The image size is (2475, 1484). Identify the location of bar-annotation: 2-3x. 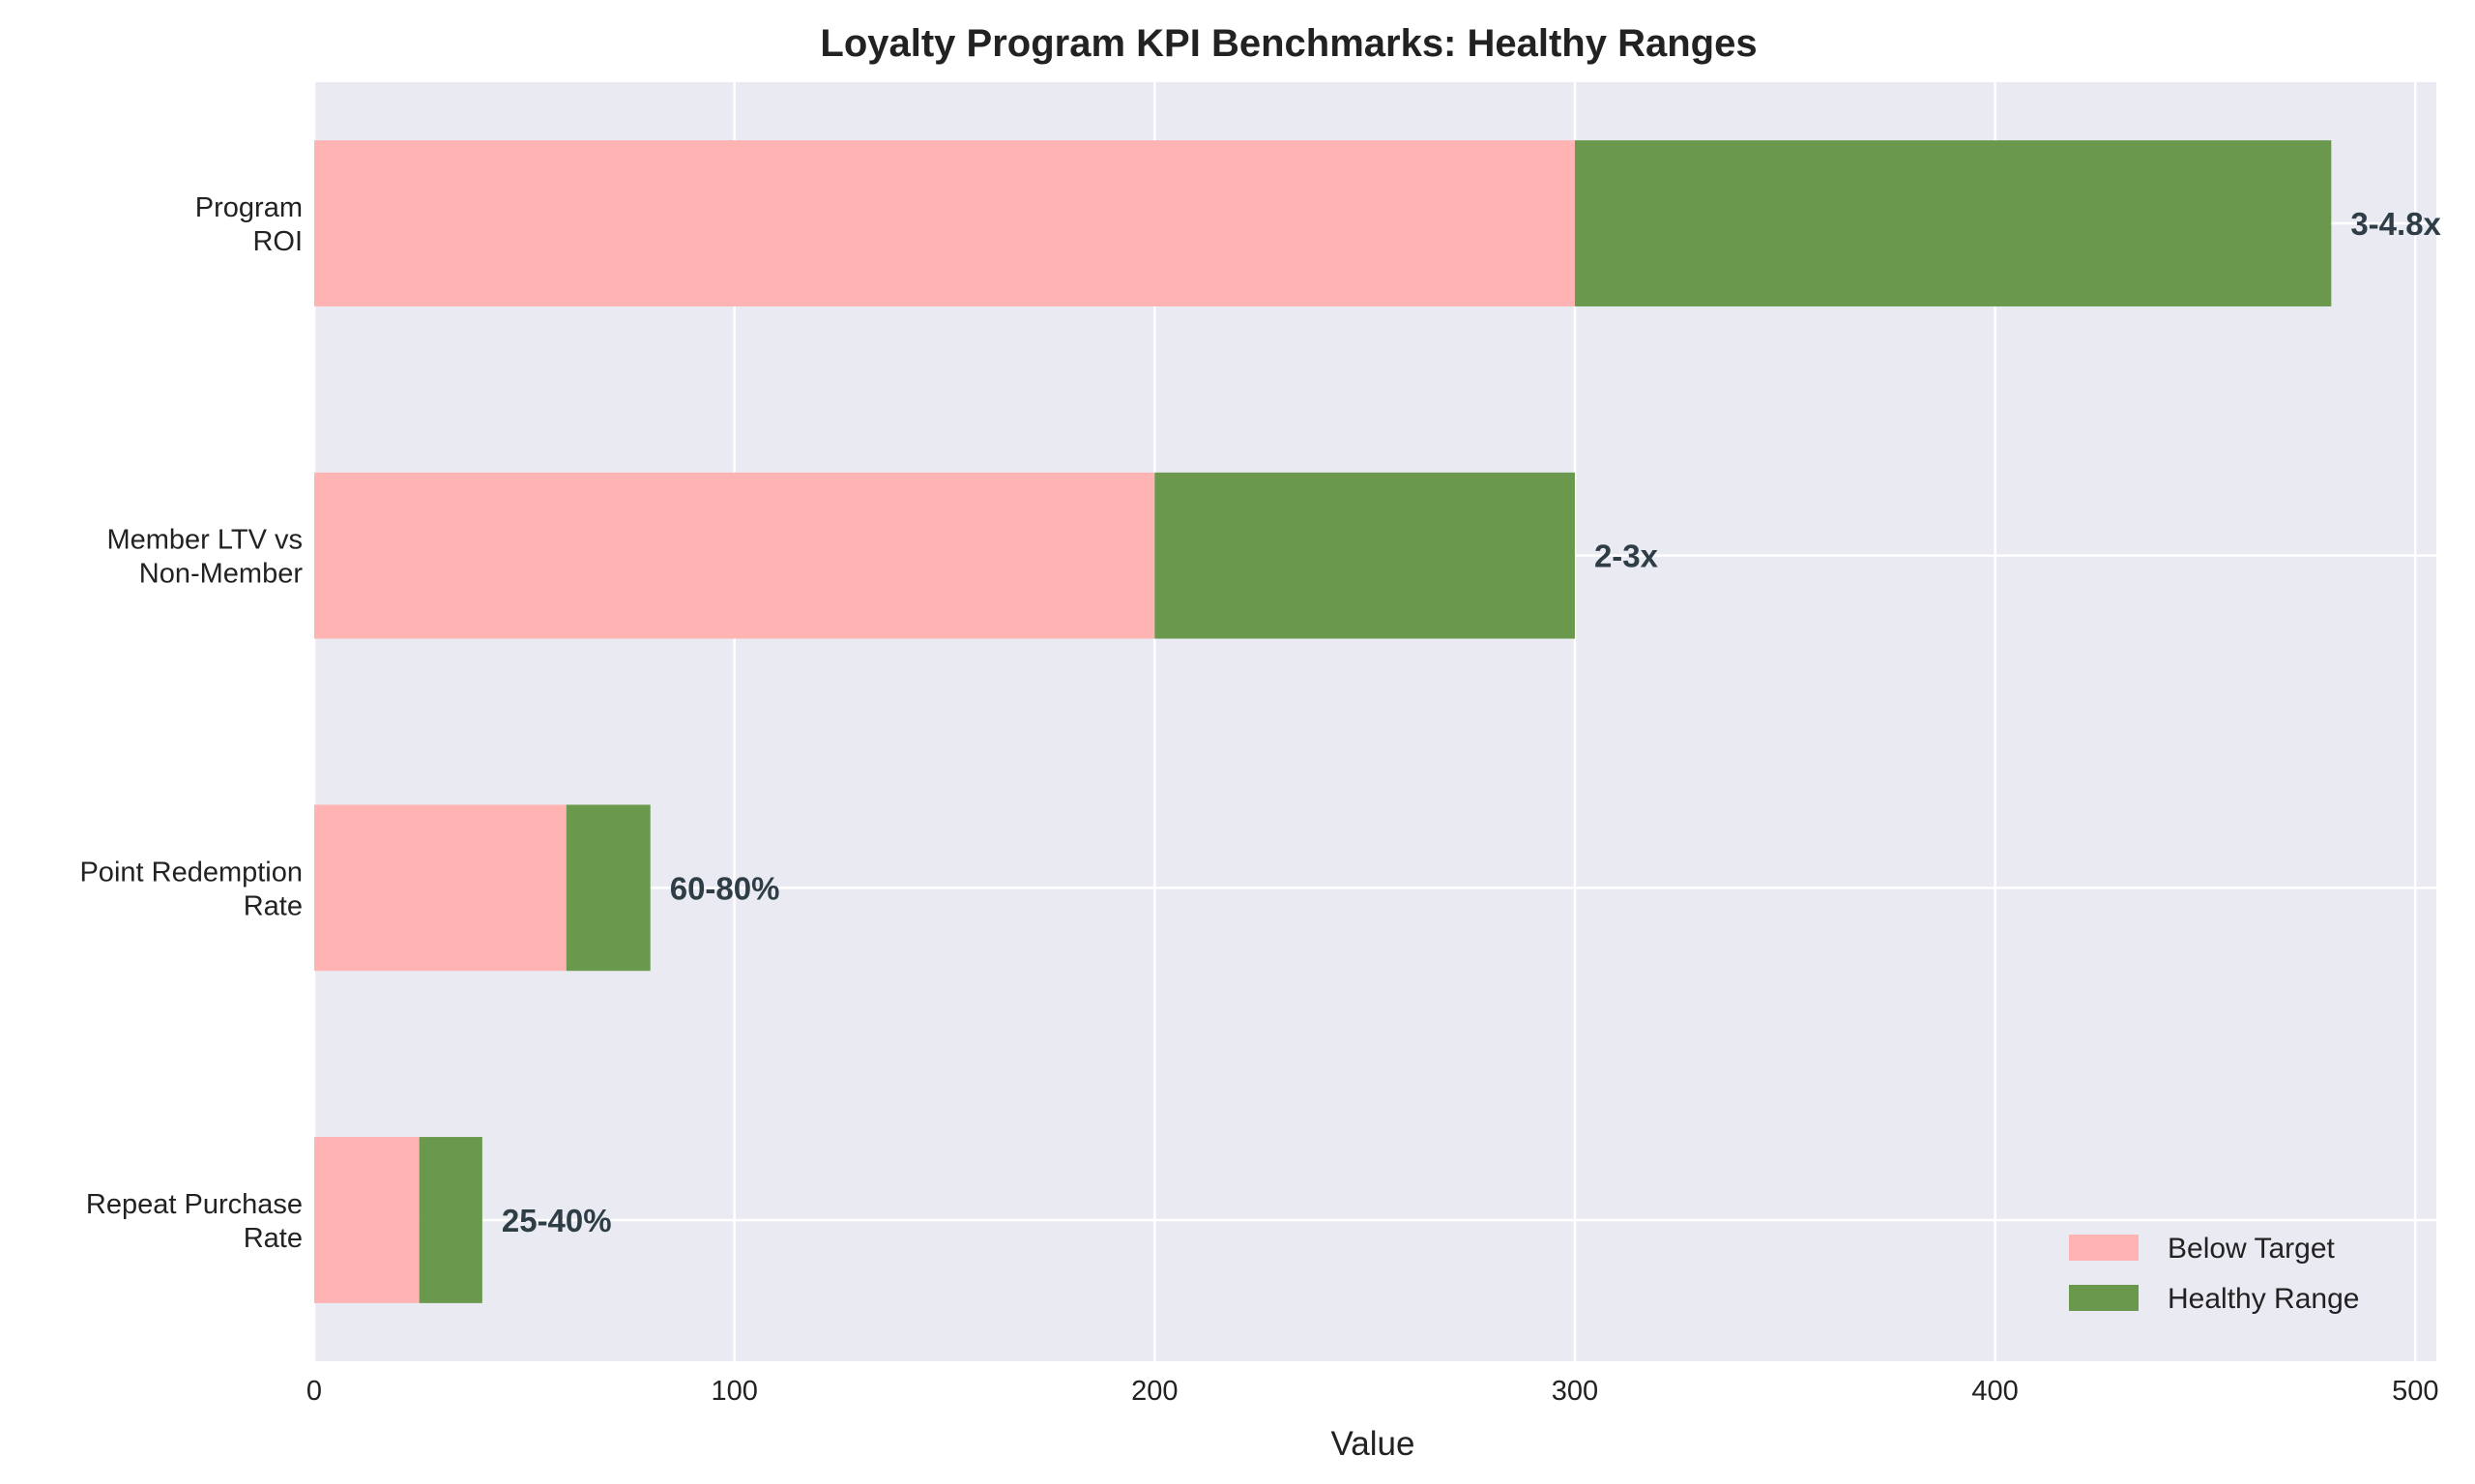
(1626, 556).